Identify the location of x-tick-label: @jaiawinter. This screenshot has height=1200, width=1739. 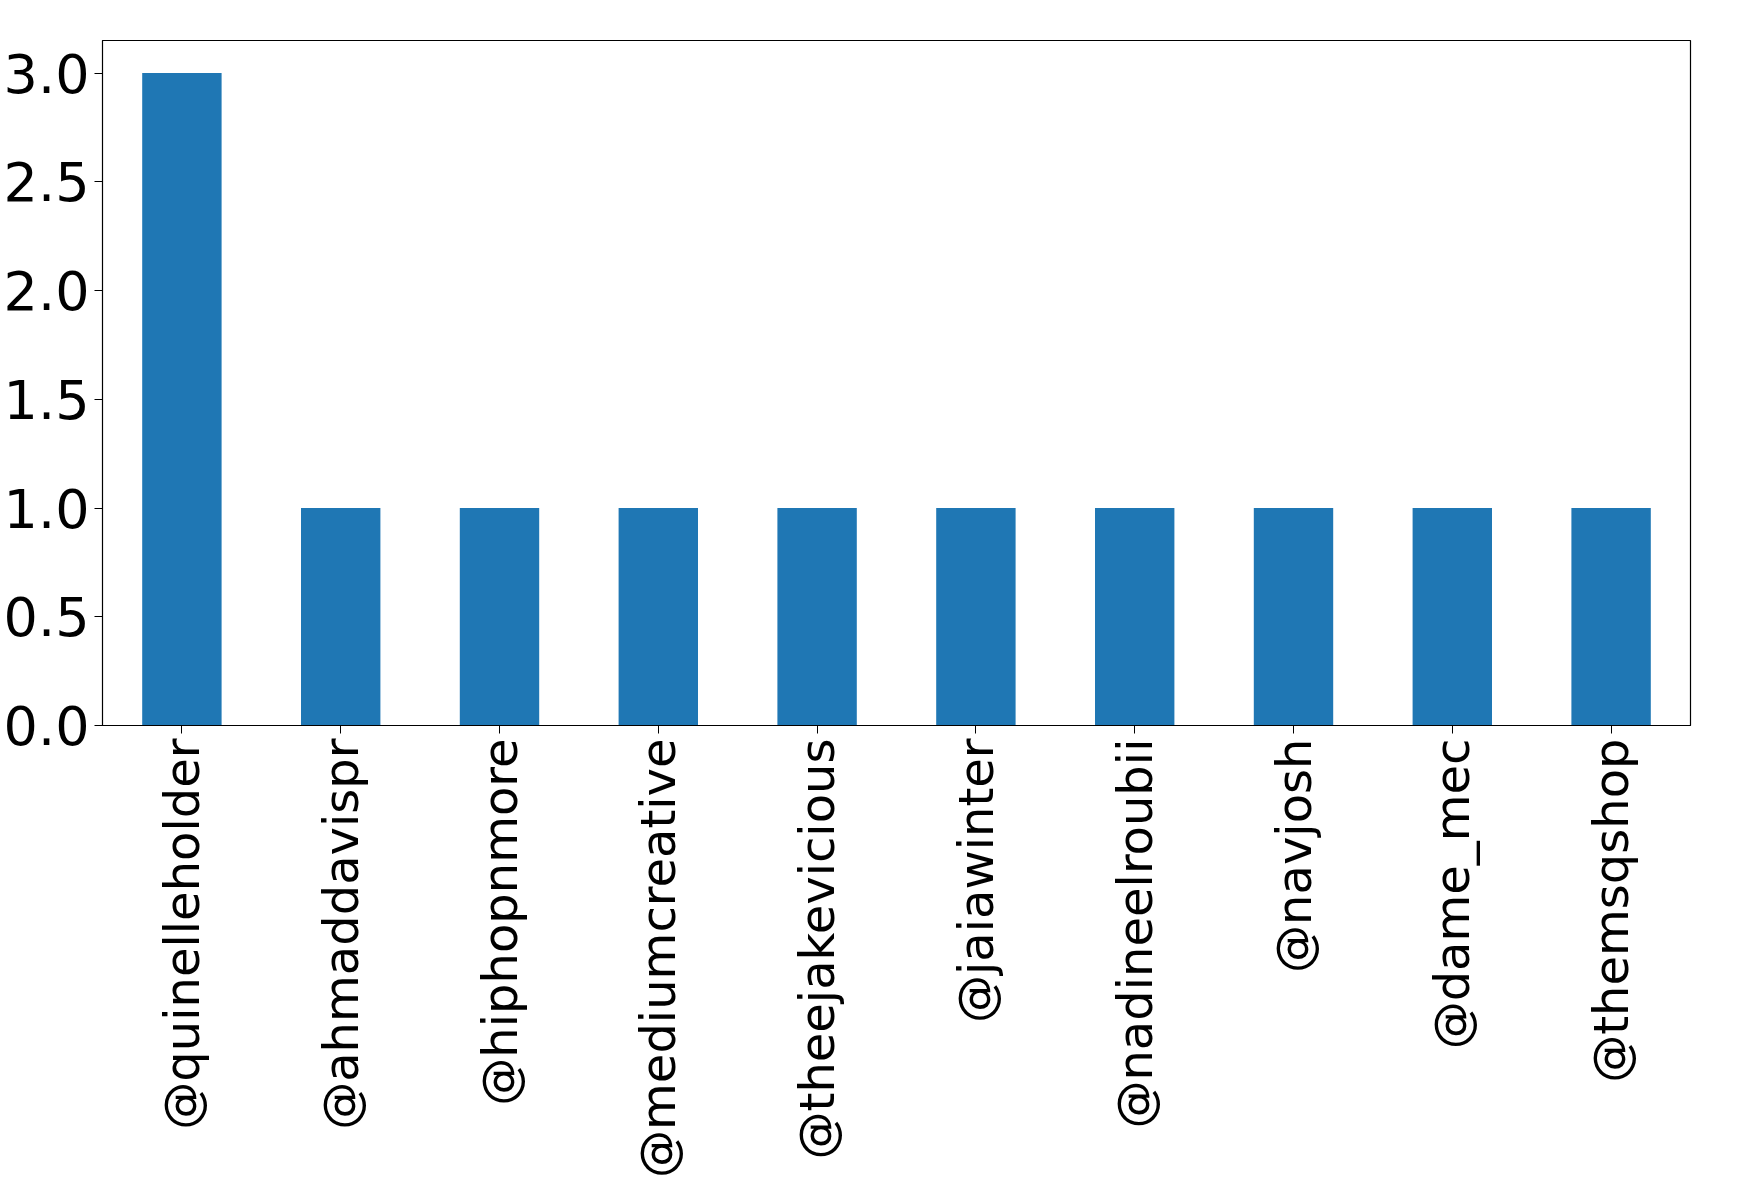
(975, 881).